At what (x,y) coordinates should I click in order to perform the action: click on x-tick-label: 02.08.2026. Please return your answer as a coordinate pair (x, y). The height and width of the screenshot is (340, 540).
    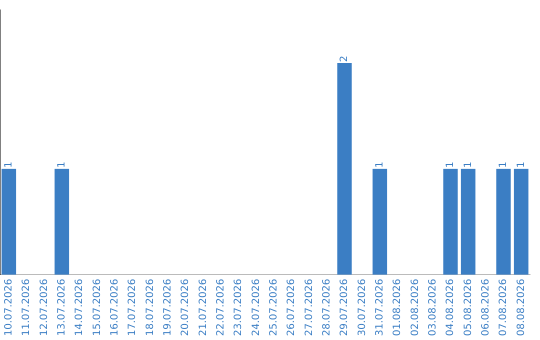
    Looking at the image, I should click on (415, 307).